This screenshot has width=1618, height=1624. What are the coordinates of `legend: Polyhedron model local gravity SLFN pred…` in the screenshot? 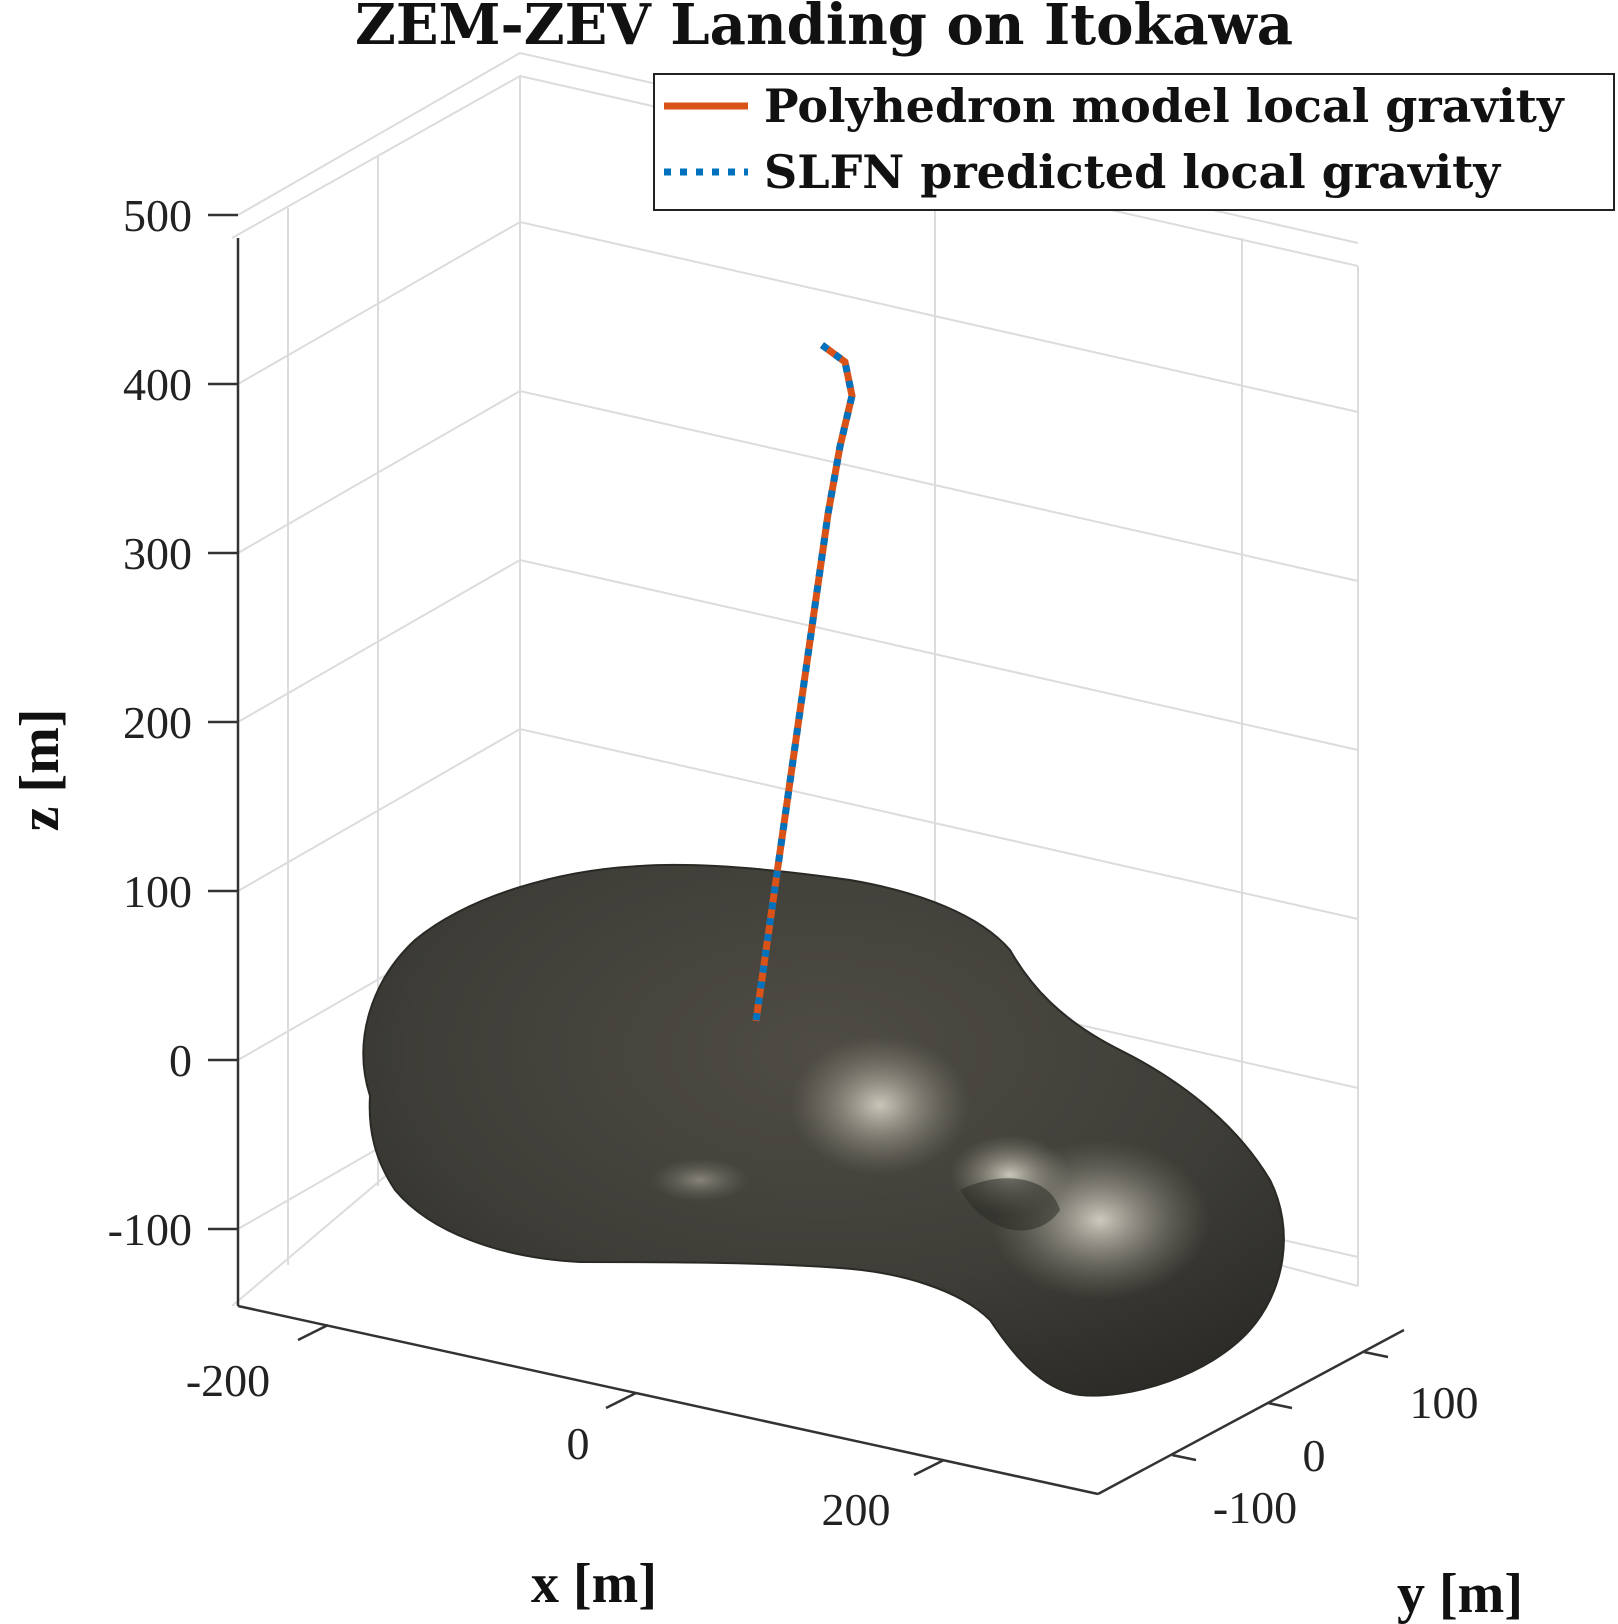 It's located at (1134, 142).